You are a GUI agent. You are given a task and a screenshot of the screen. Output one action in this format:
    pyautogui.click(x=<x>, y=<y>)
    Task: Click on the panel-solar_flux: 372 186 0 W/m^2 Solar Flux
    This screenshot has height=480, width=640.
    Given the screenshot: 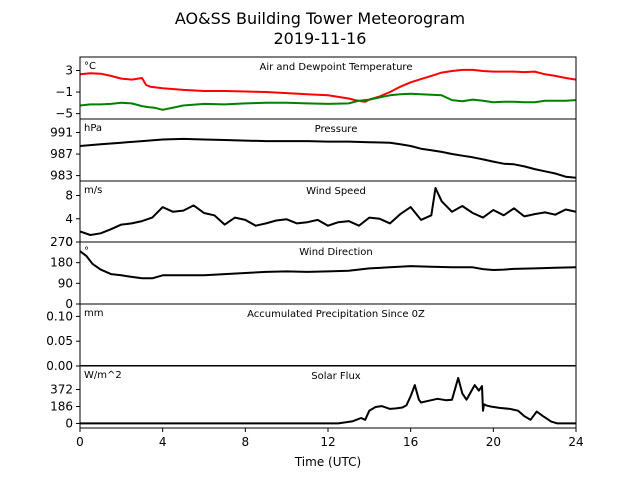 What is the action you would take?
    pyautogui.click(x=313, y=397)
    